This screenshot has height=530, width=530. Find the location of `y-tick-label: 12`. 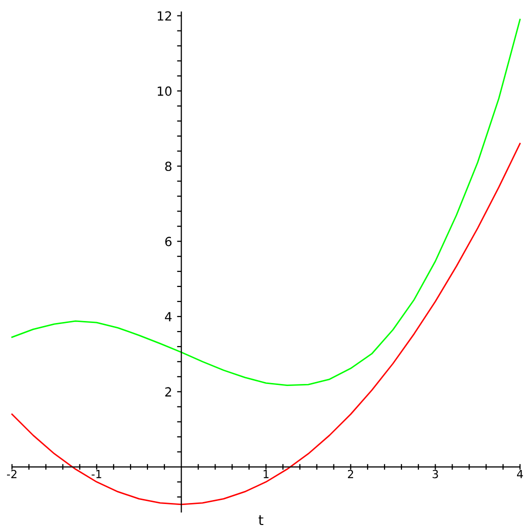

y-tick-label: 12 is located at coordinates (165, 16).